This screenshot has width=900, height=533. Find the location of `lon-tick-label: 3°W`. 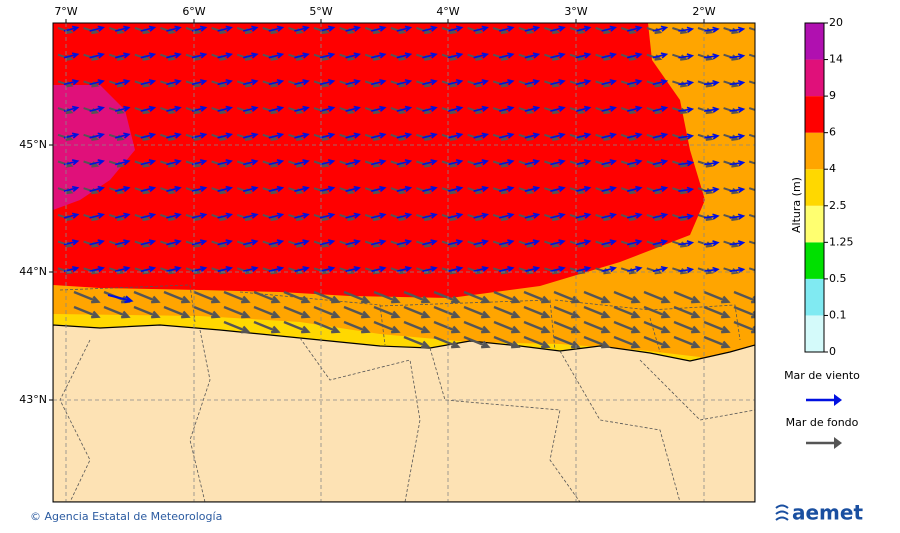

lon-tick-label: 3°W is located at coordinates (575, 11).